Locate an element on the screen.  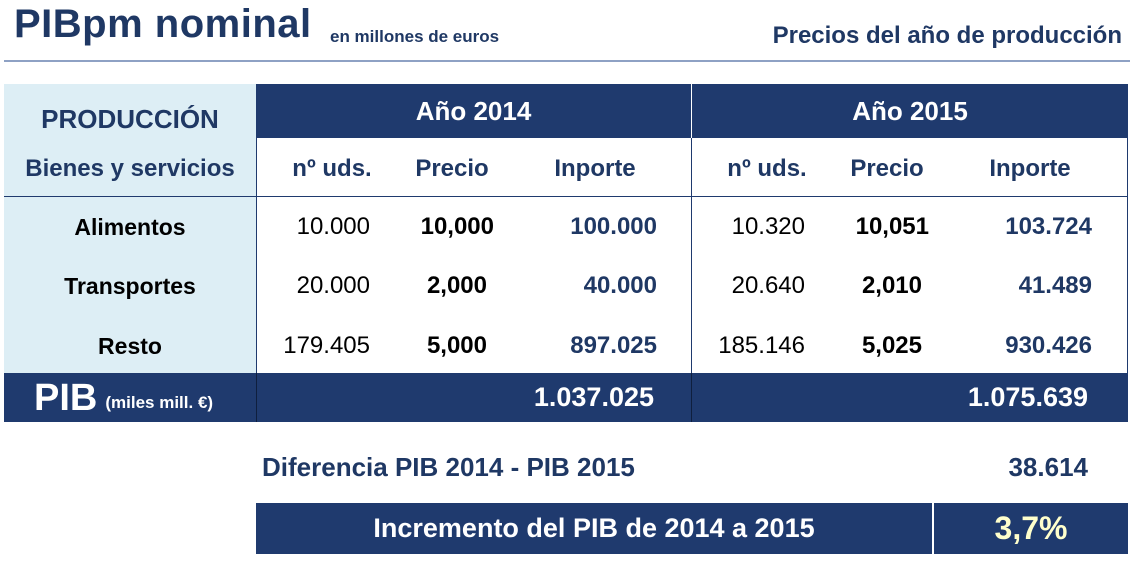
year-header-bar is located at coordinates (692, 111).